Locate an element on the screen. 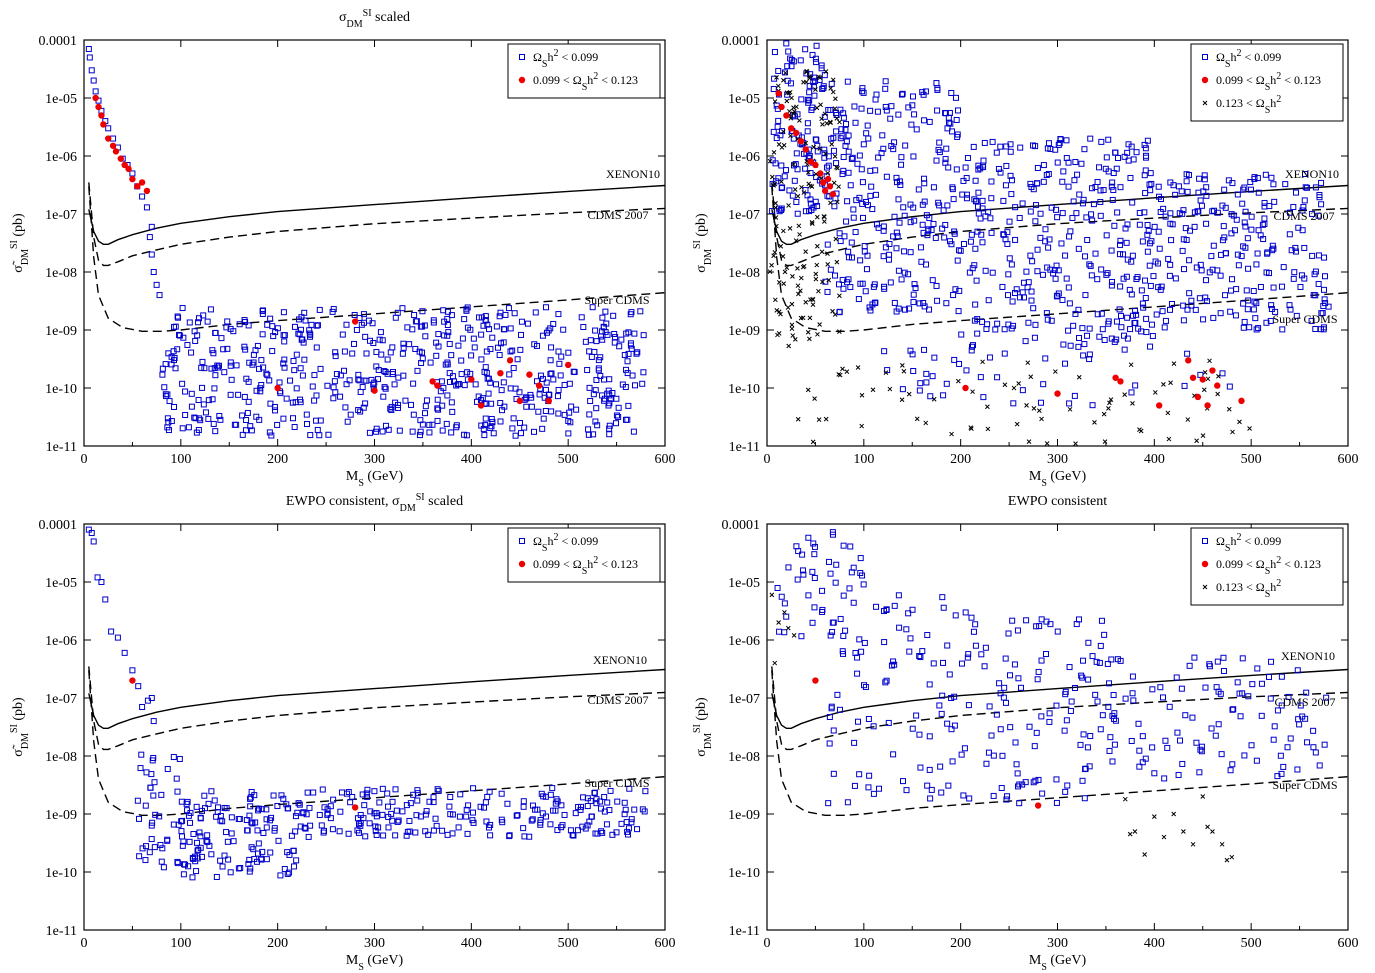  curve-super-cdms is located at coordinates (376, 259).